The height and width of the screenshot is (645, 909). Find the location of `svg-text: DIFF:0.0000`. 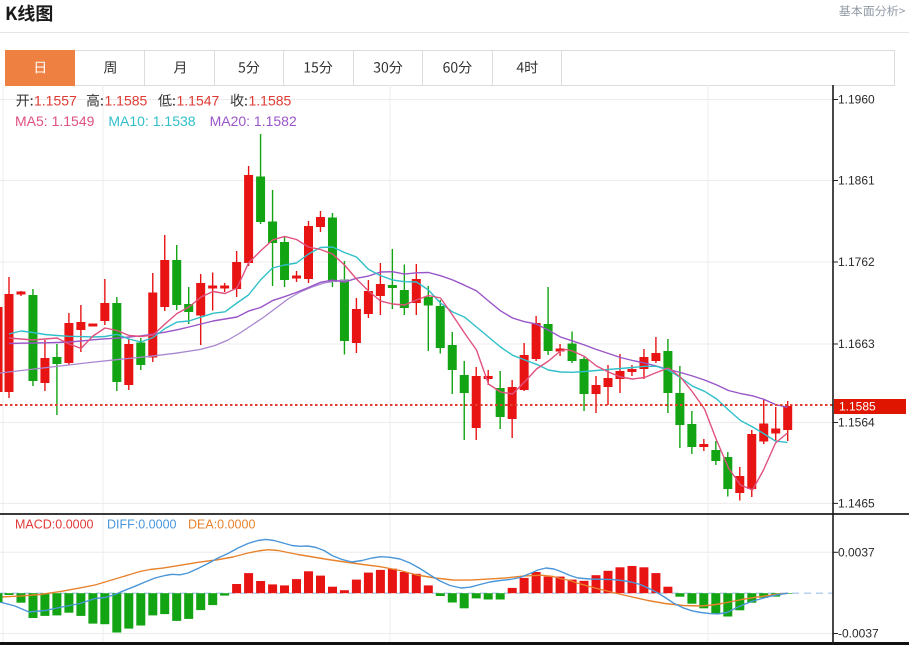

svg-text: DIFF:0.0000 is located at coordinates (142, 525).